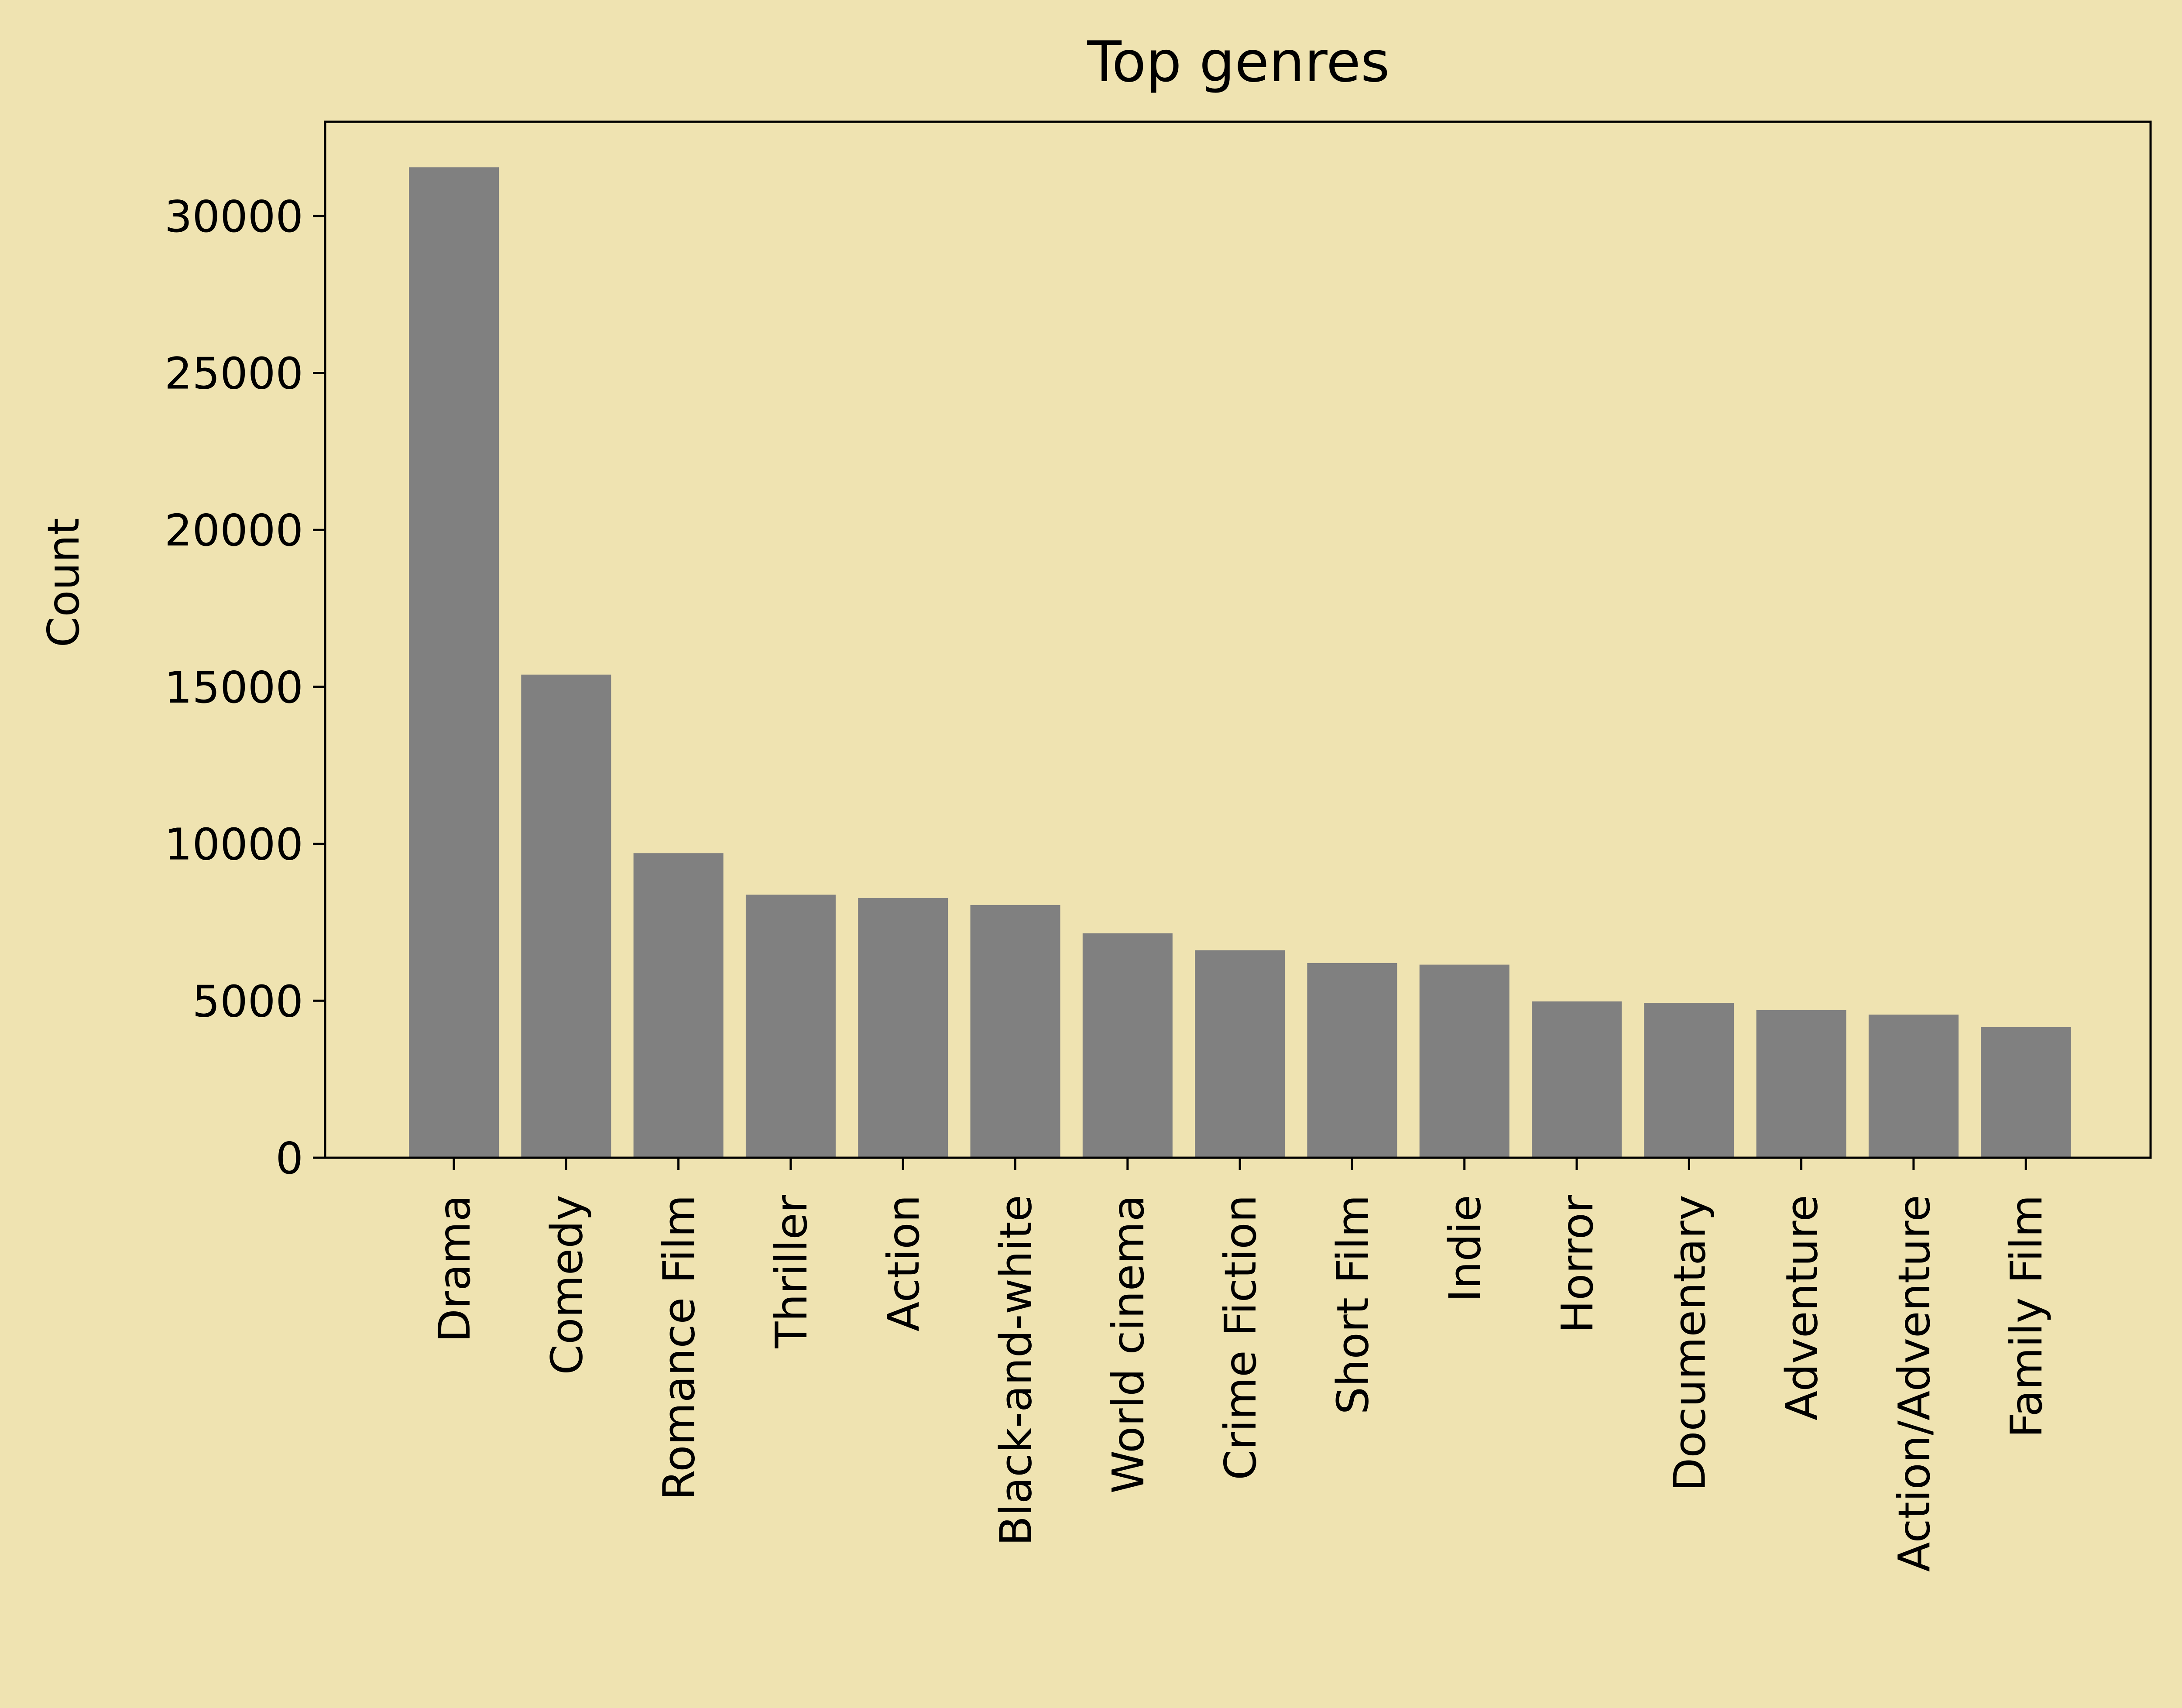 The width and height of the screenshot is (2182, 1708). What do you see at coordinates (566, 1285) in the screenshot?
I see `x-tick-label-comedy: Comedy` at bounding box center [566, 1285].